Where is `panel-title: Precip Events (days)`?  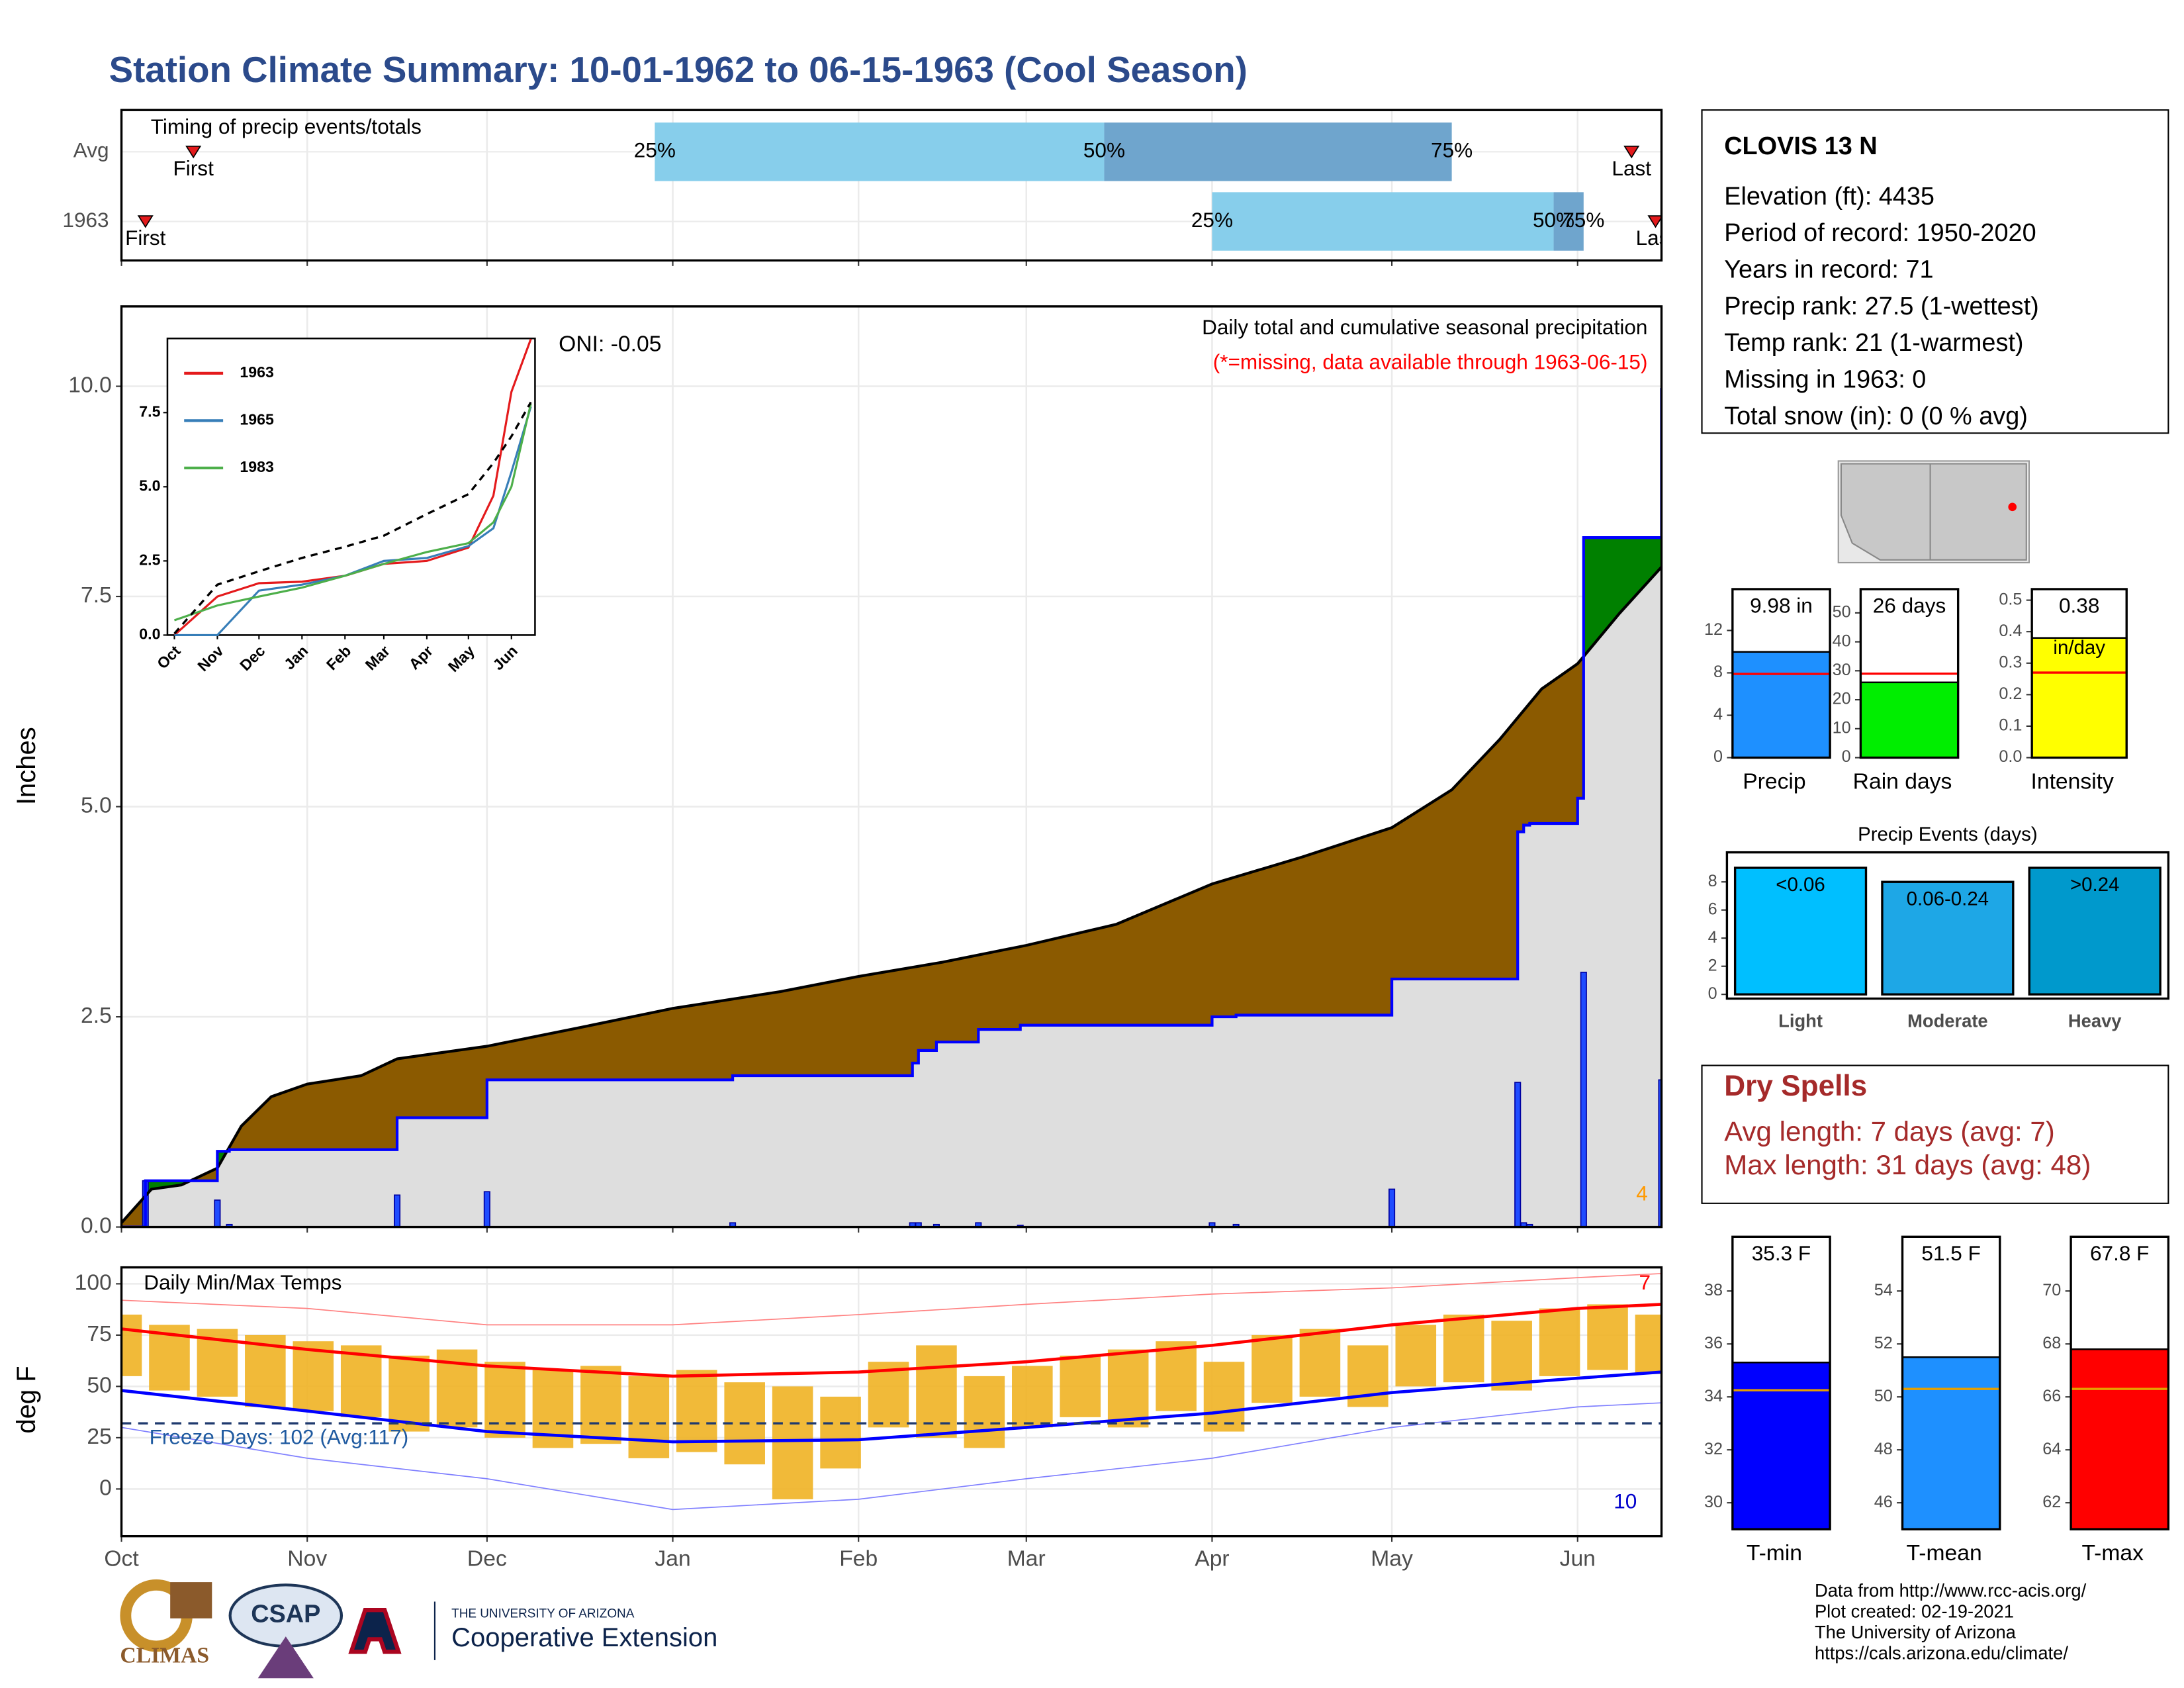 panel-title: Precip Events (days) is located at coordinates (1948, 834).